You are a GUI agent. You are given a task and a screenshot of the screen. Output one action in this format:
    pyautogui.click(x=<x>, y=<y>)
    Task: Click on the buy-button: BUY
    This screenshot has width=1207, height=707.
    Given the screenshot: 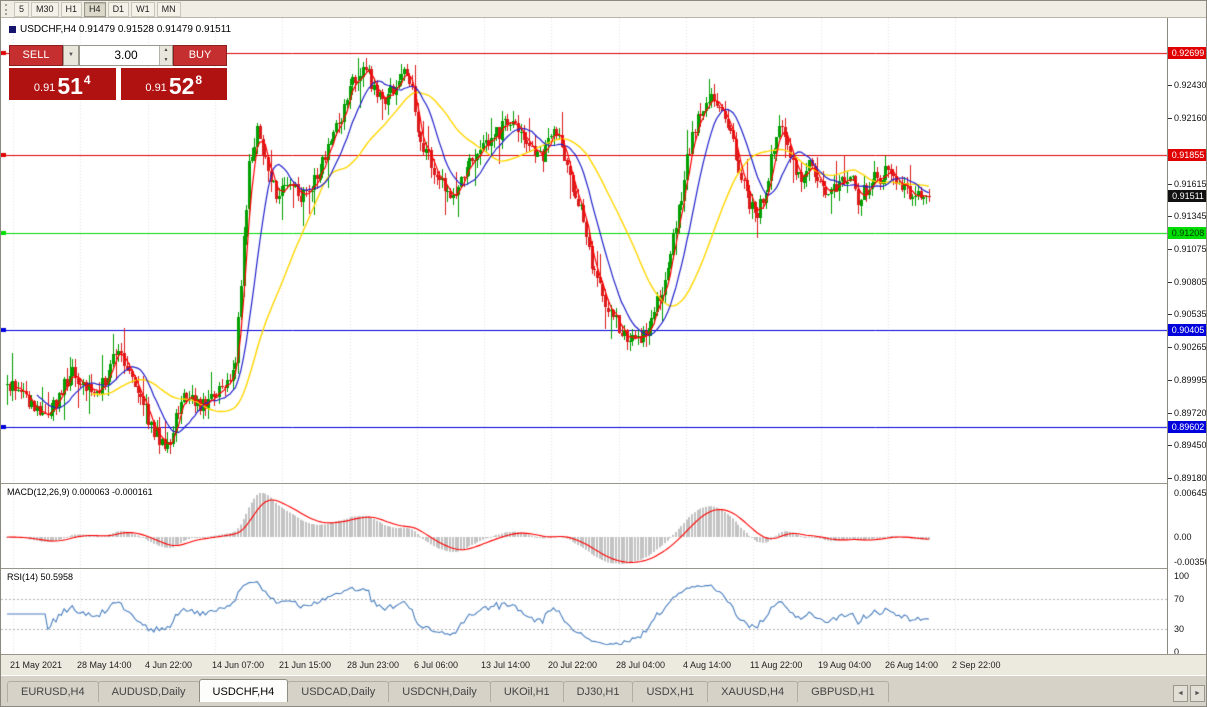 What is the action you would take?
    pyautogui.click(x=200, y=55)
    